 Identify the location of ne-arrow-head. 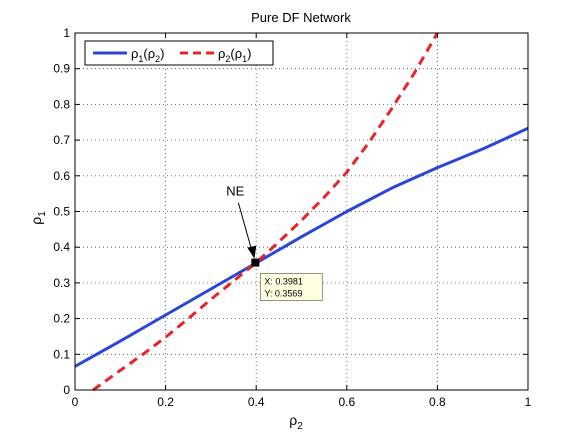
(252, 252).